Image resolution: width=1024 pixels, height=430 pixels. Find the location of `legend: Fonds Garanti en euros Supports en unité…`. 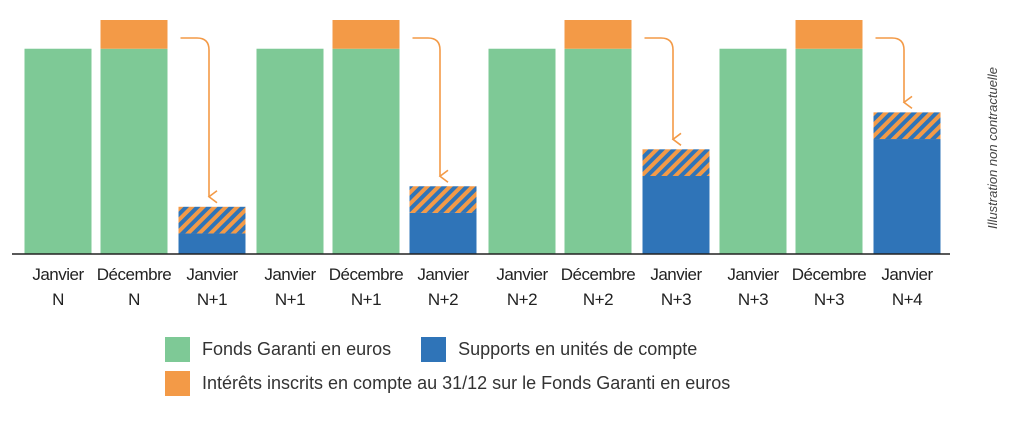

legend: Fonds Garanti en euros Supports en unité… is located at coordinates (462, 370).